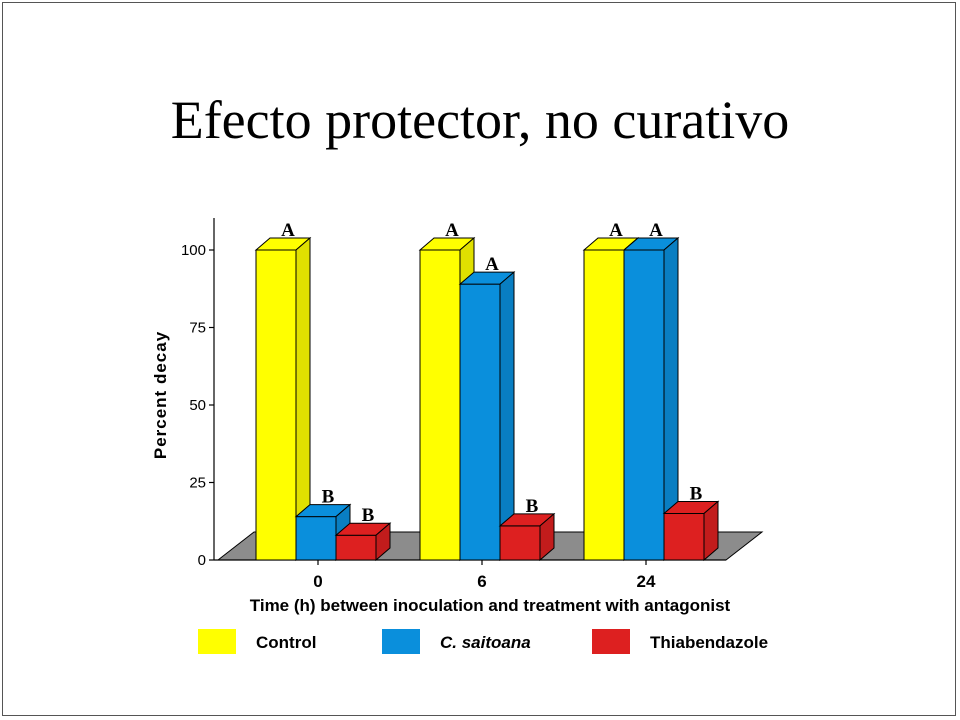 Image resolution: width=960 pixels, height=720 pixels. I want to click on x-tick-label: 0, so click(317, 581).